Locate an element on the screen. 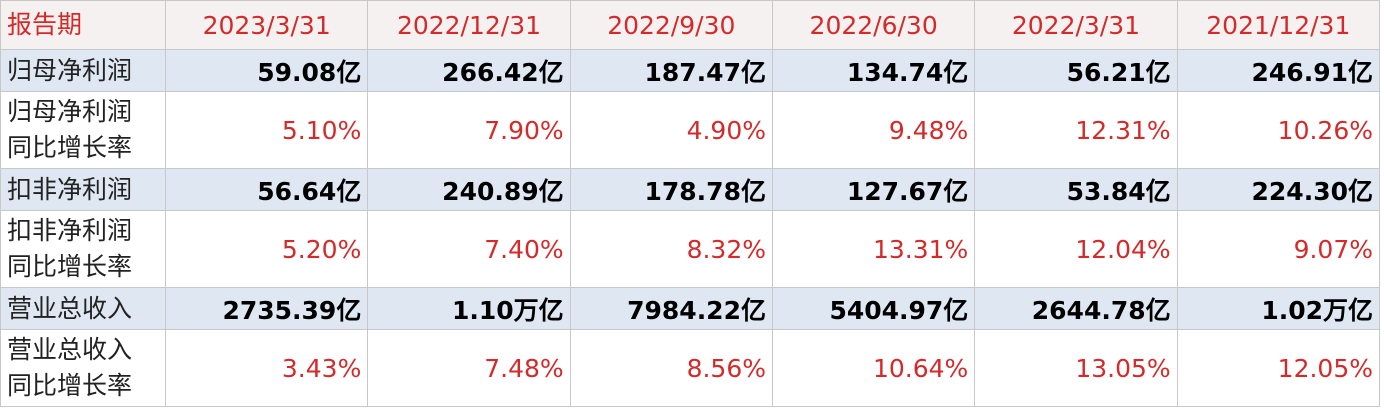  period-header: 2021/12/31 is located at coordinates (1278, 25).